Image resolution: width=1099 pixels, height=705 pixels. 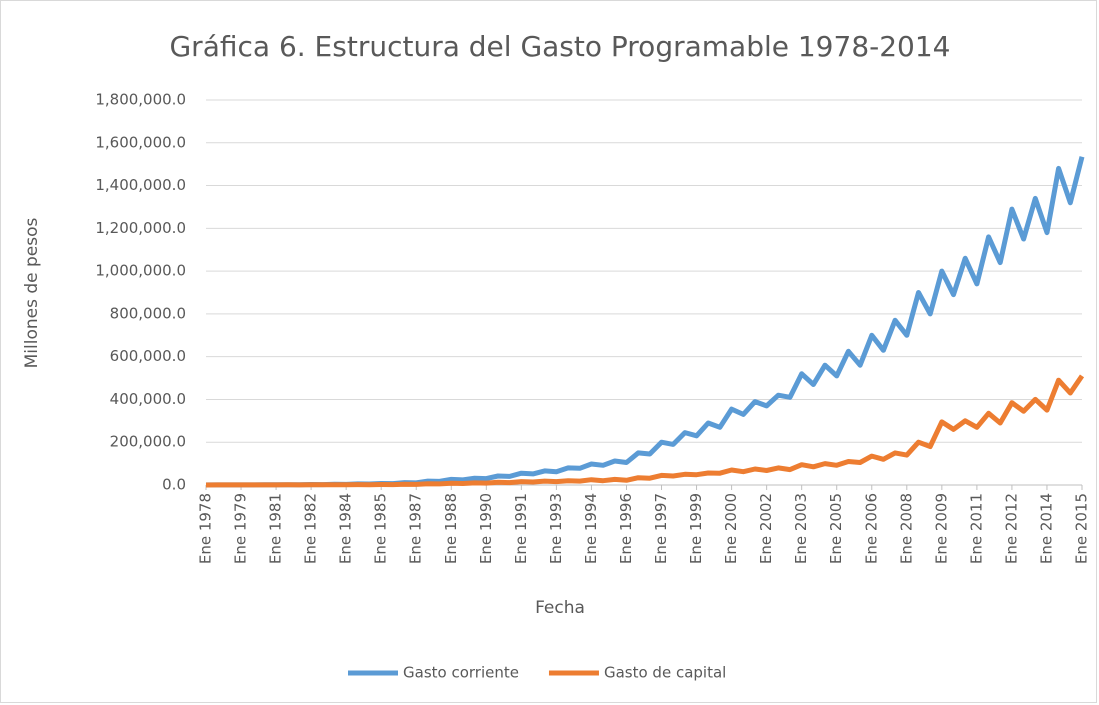 I want to click on x-tick-label: Ene 1994, so click(x=591, y=528).